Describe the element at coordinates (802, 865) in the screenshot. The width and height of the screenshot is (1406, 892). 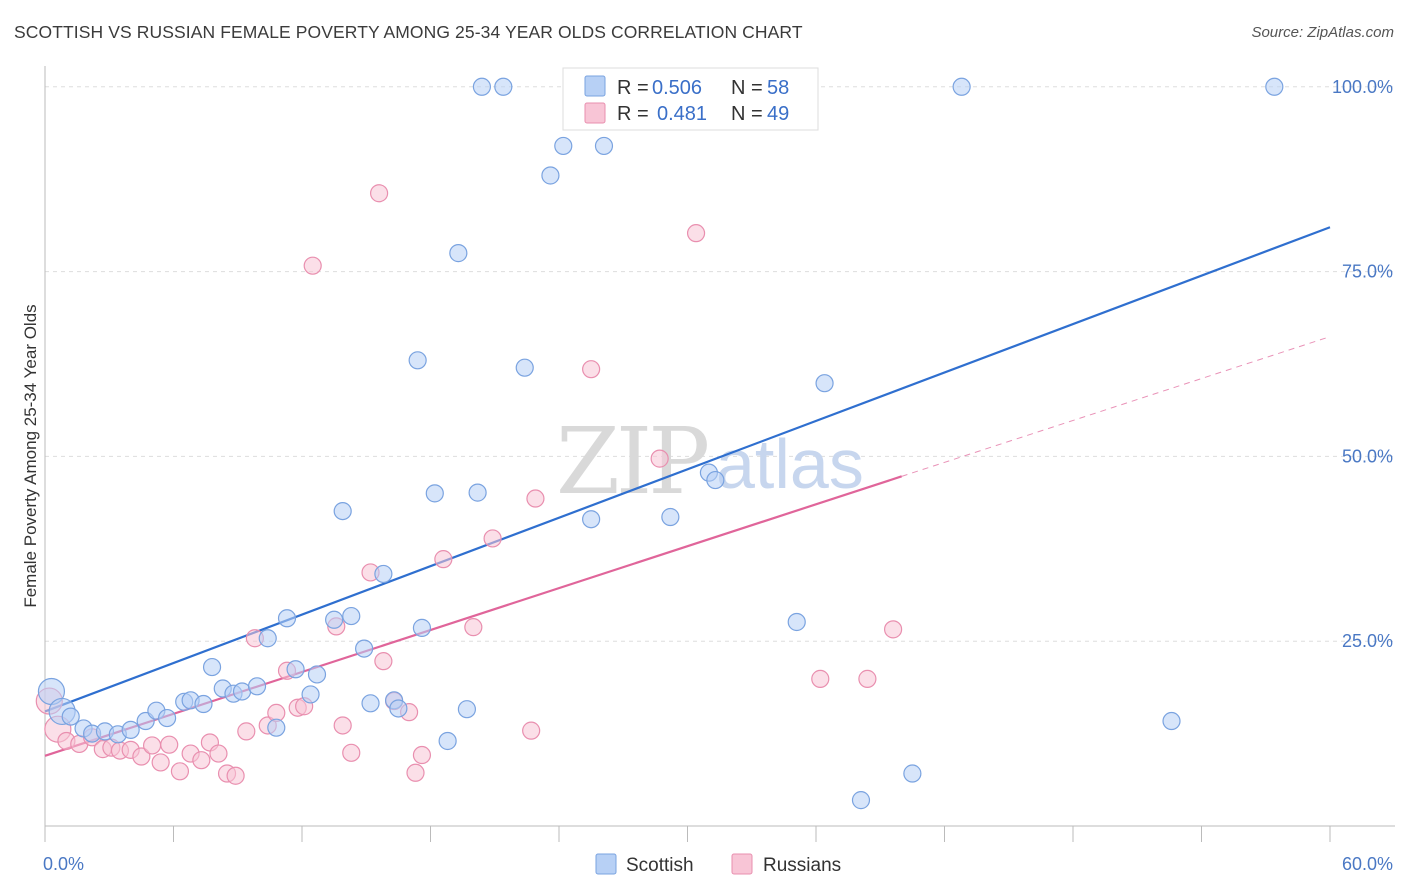
I see `bottom-legend-label-russians: Russians` at that location.